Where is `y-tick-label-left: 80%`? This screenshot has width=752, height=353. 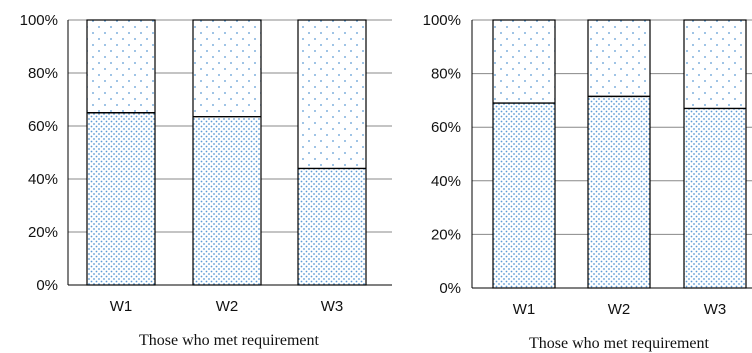
y-tick-label-left: 80% is located at coordinates (43, 73).